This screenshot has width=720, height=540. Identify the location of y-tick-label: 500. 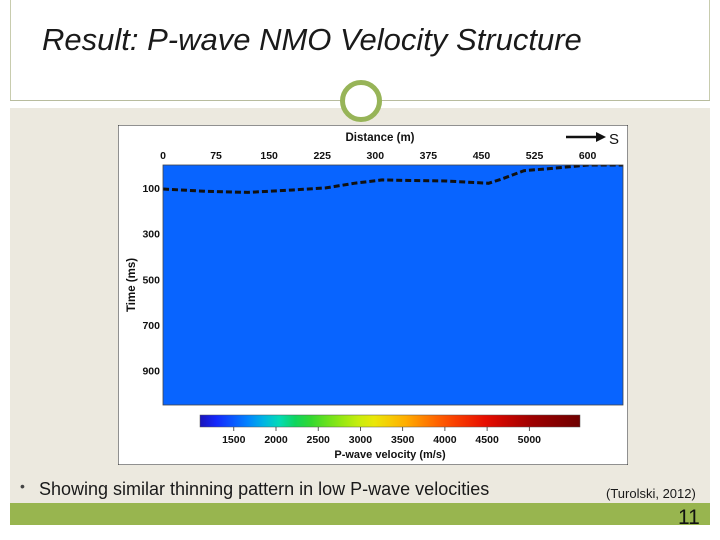
(151, 280).